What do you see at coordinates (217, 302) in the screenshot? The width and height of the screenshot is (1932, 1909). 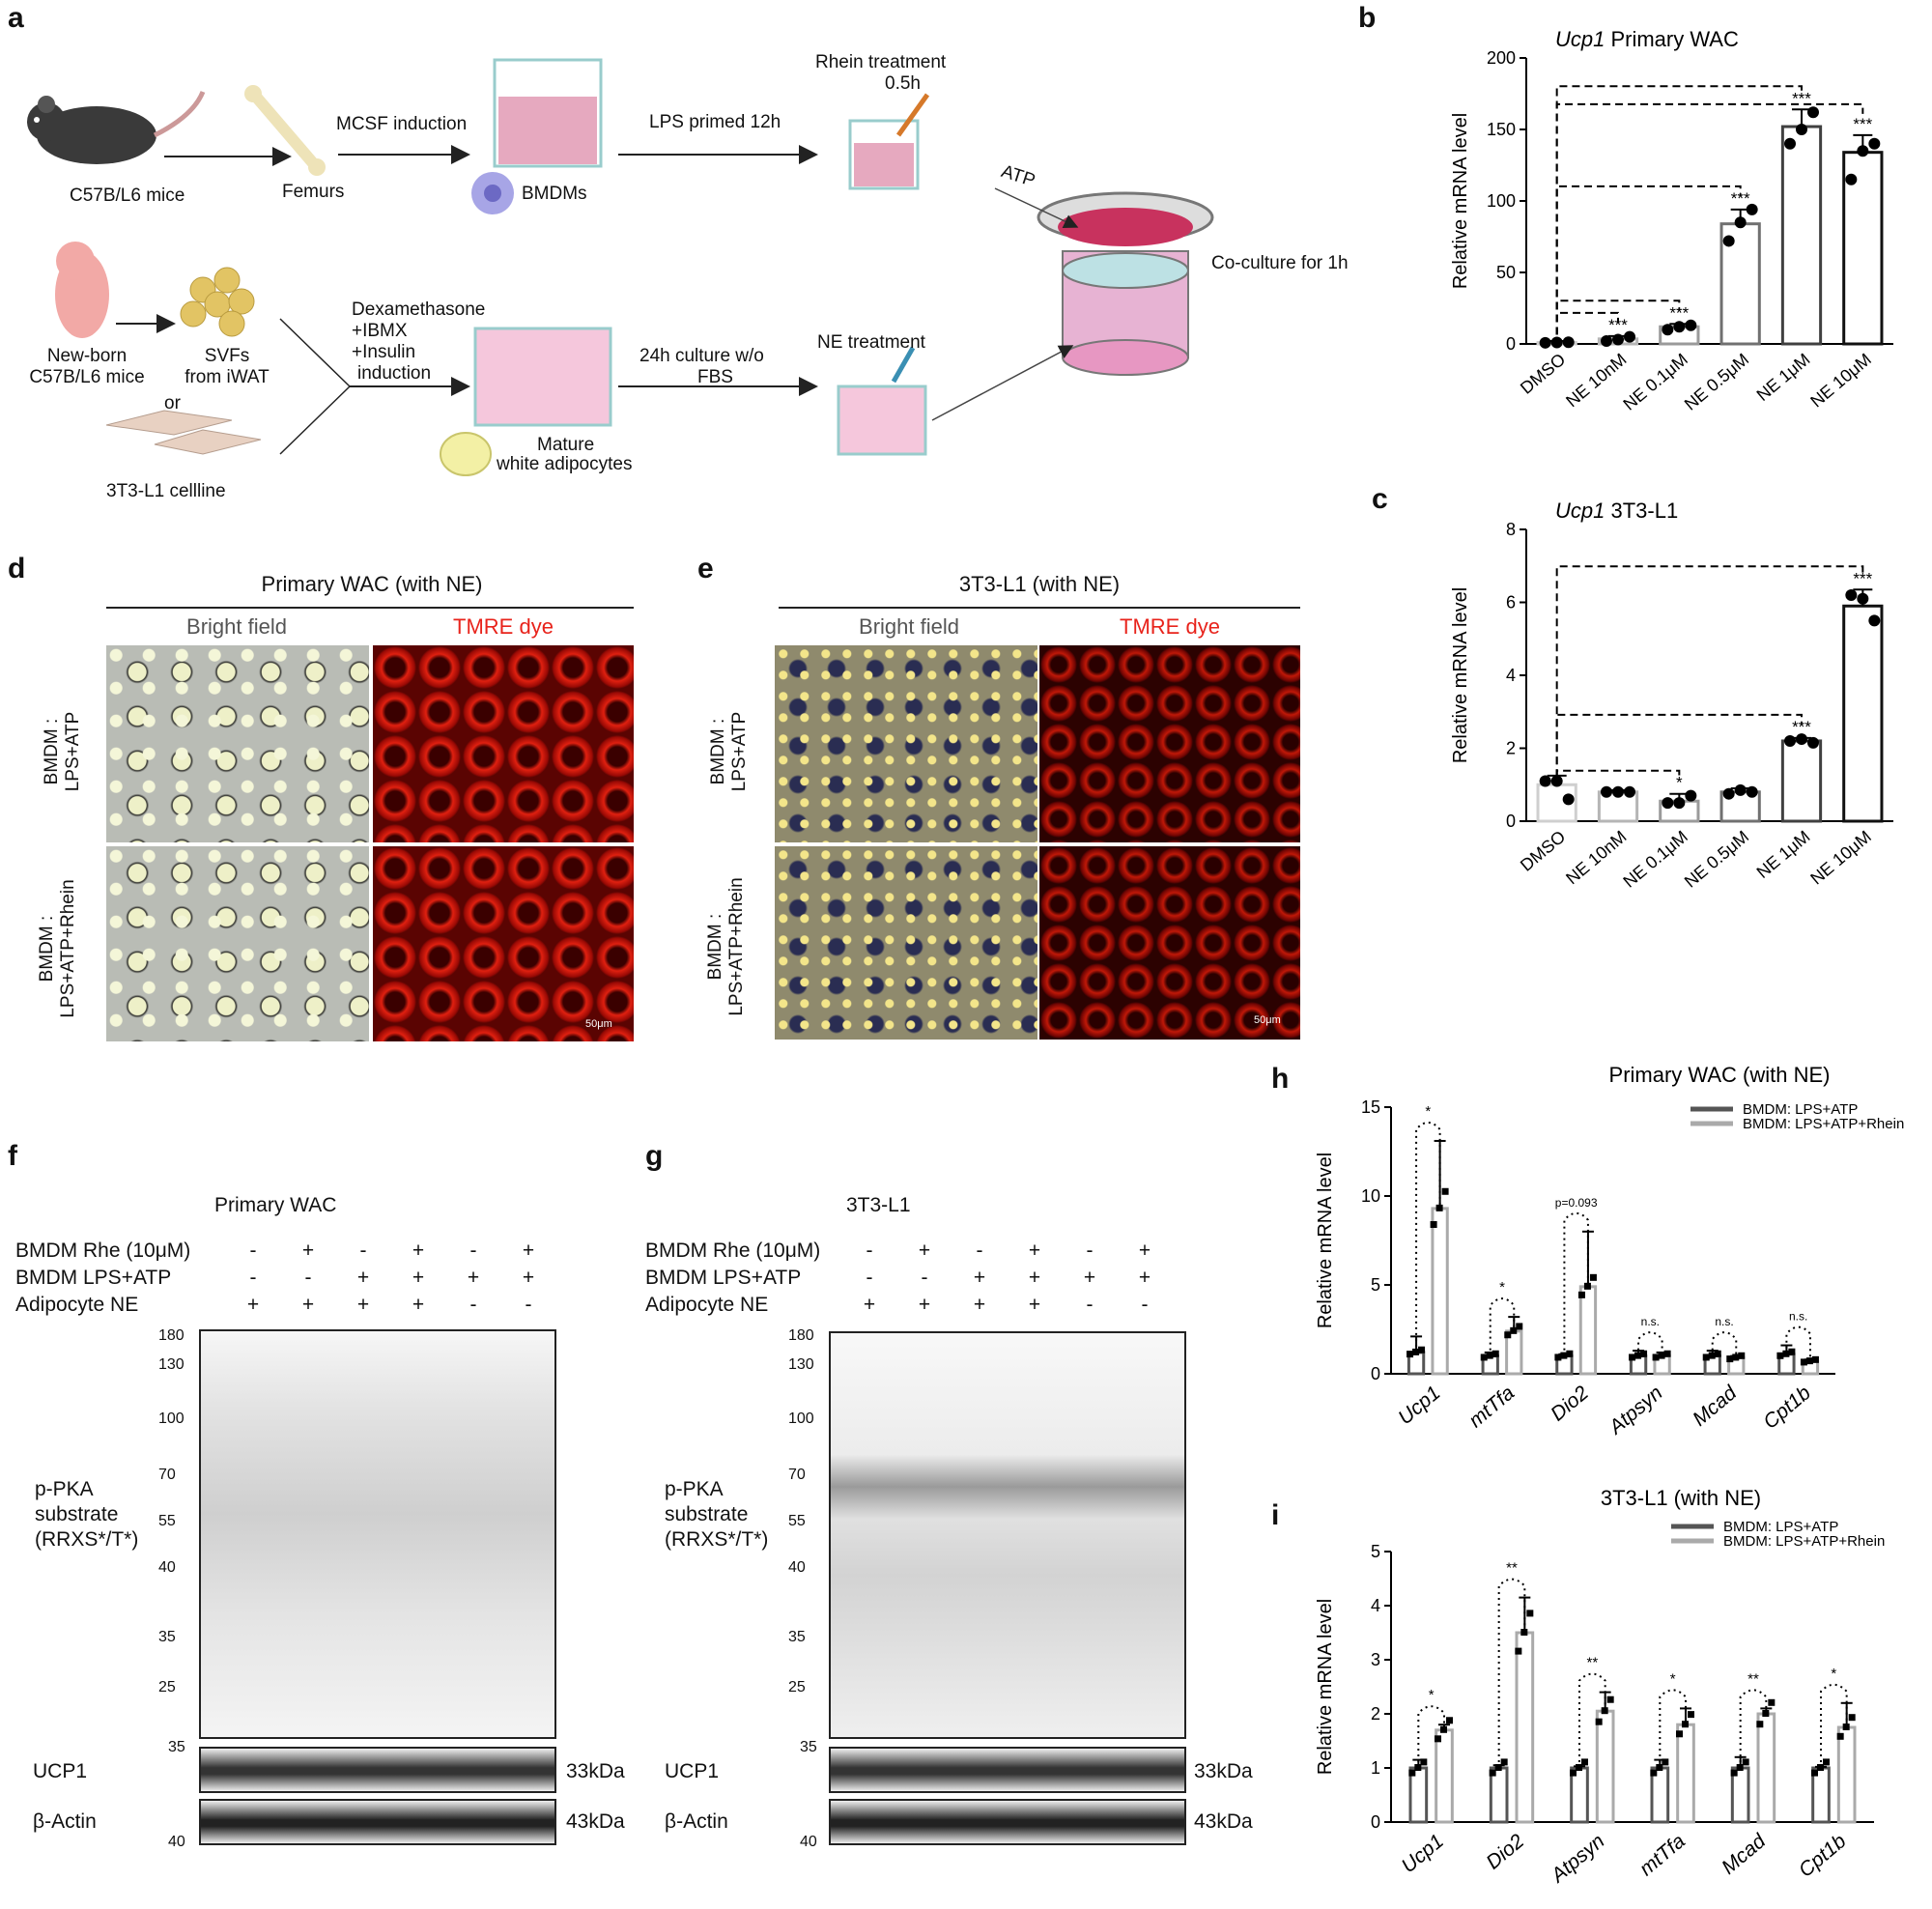 I see `svf-cluster-icon` at bounding box center [217, 302].